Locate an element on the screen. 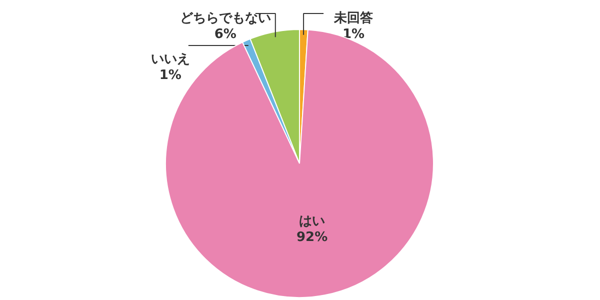  slice-label: はい is located at coordinates (312, 221).